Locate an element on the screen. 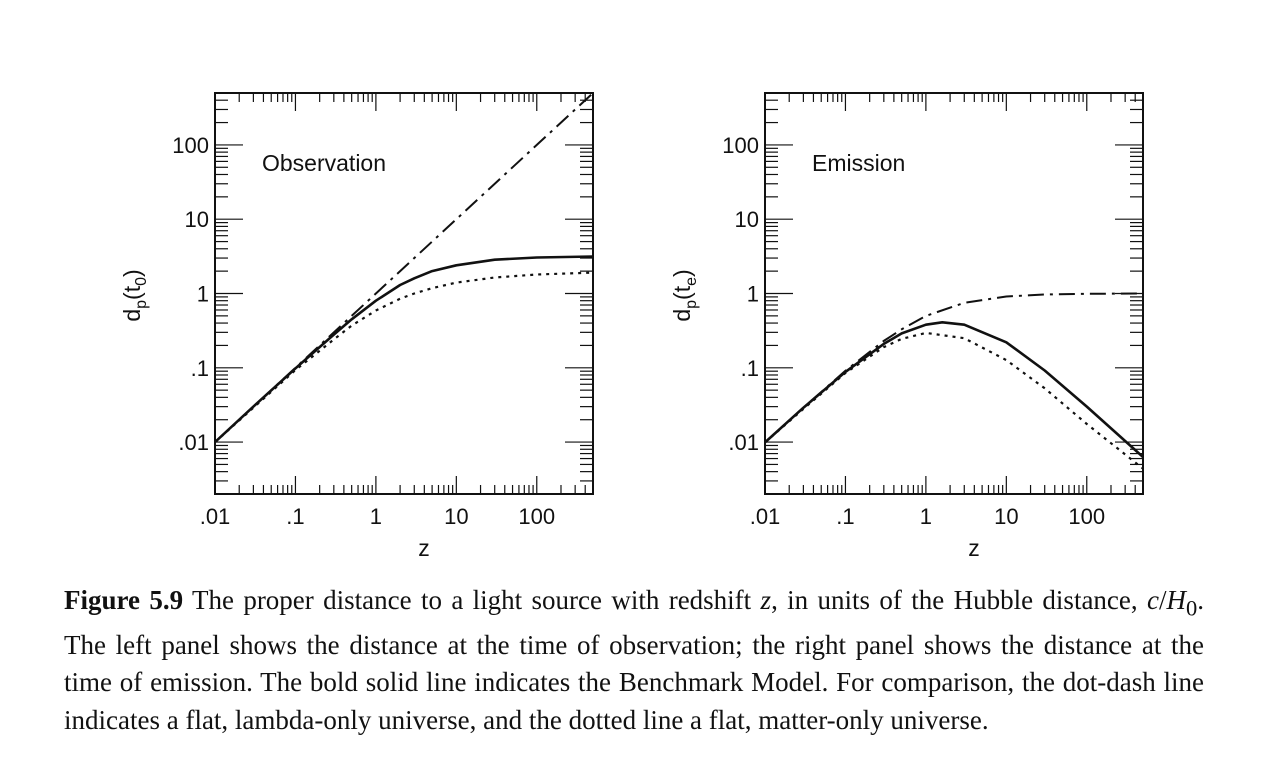  caption-text-2: , in units of the Hubble distance, is located at coordinates (959, 600).